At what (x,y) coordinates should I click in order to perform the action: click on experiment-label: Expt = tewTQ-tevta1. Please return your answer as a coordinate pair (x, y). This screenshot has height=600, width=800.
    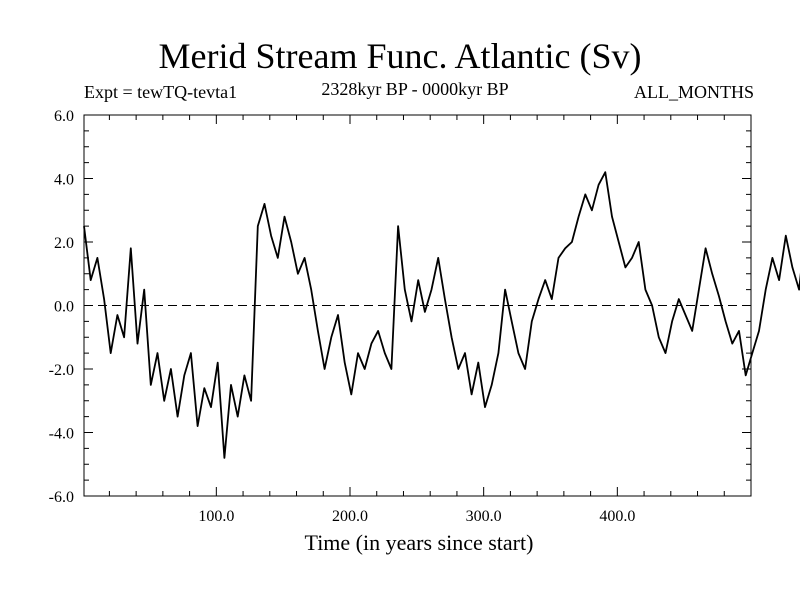
    Looking at the image, I should click on (161, 92).